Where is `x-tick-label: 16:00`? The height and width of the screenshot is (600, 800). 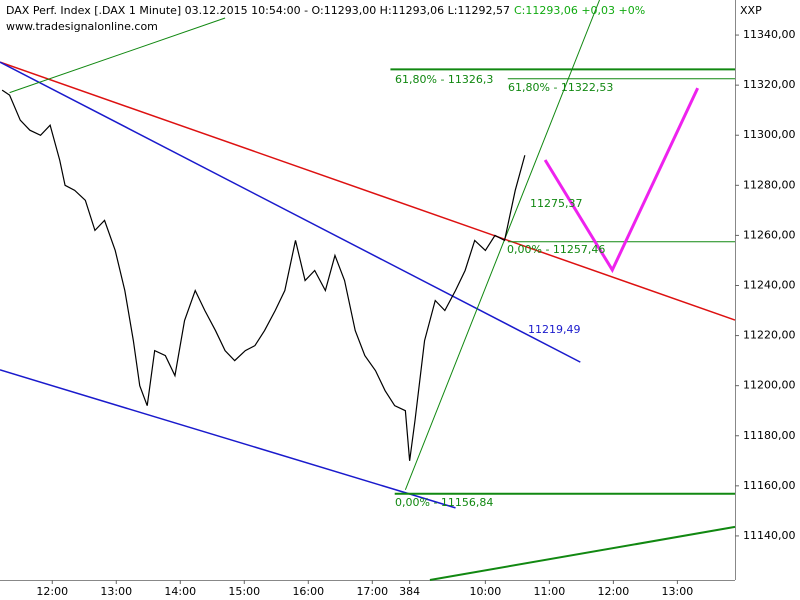
x-tick-label: 16:00 is located at coordinates (308, 591).